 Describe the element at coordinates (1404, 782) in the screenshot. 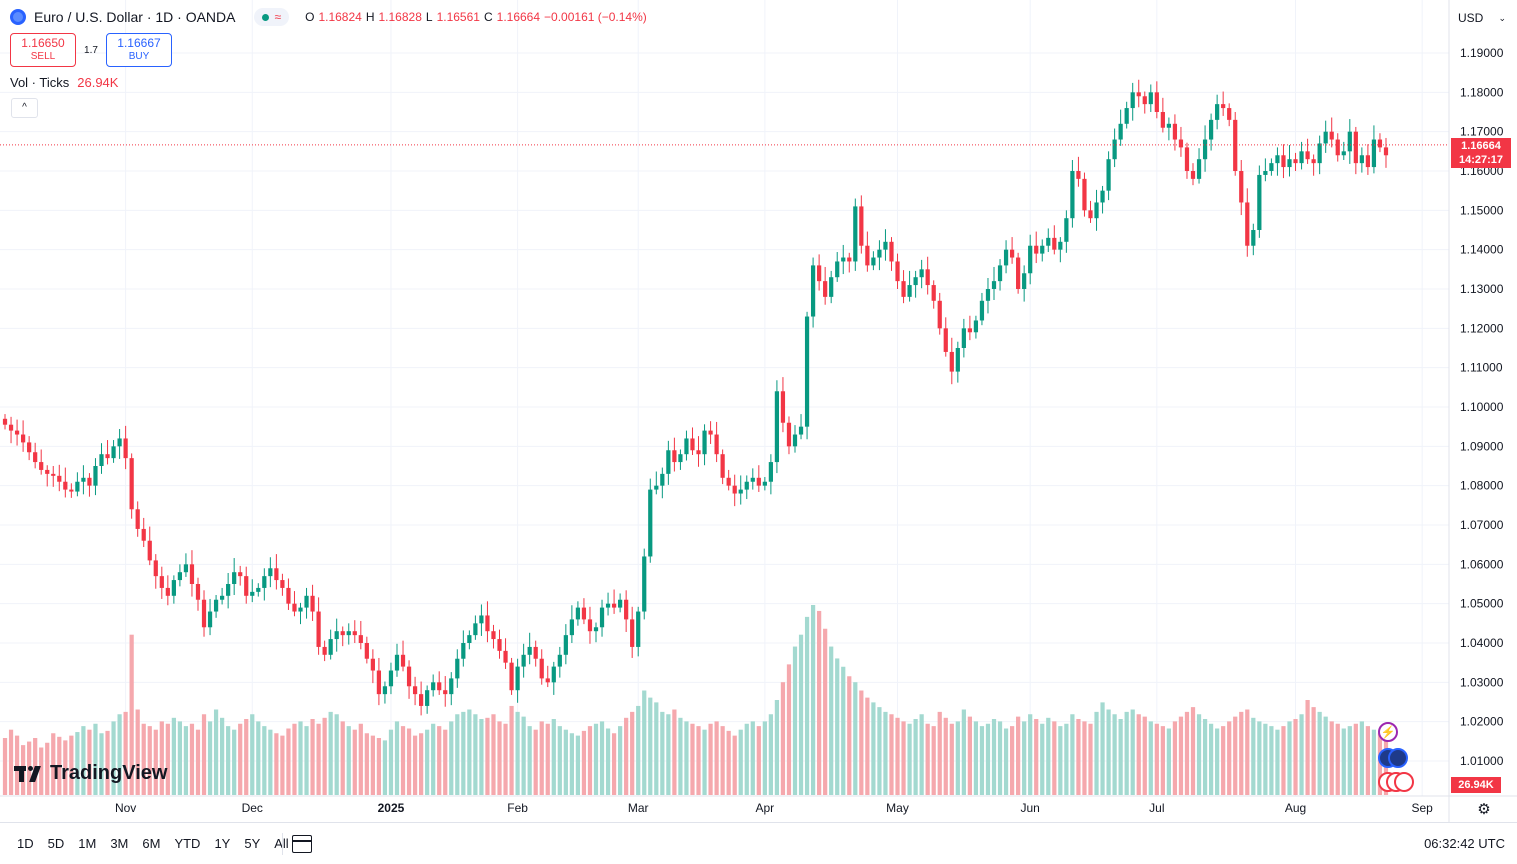

I see `us-flag-icon` at that location.